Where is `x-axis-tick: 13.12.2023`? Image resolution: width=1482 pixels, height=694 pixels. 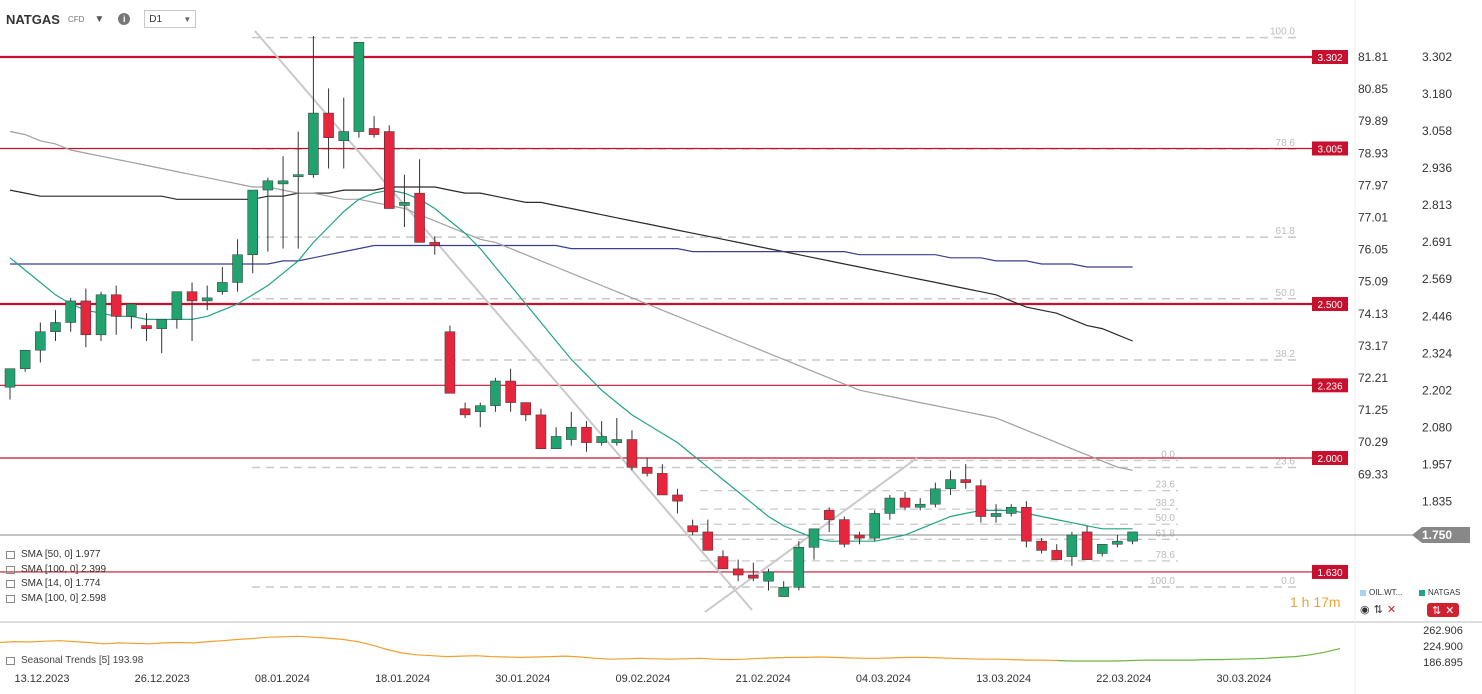 x-axis-tick: 13.12.2023 is located at coordinates (41, 679).